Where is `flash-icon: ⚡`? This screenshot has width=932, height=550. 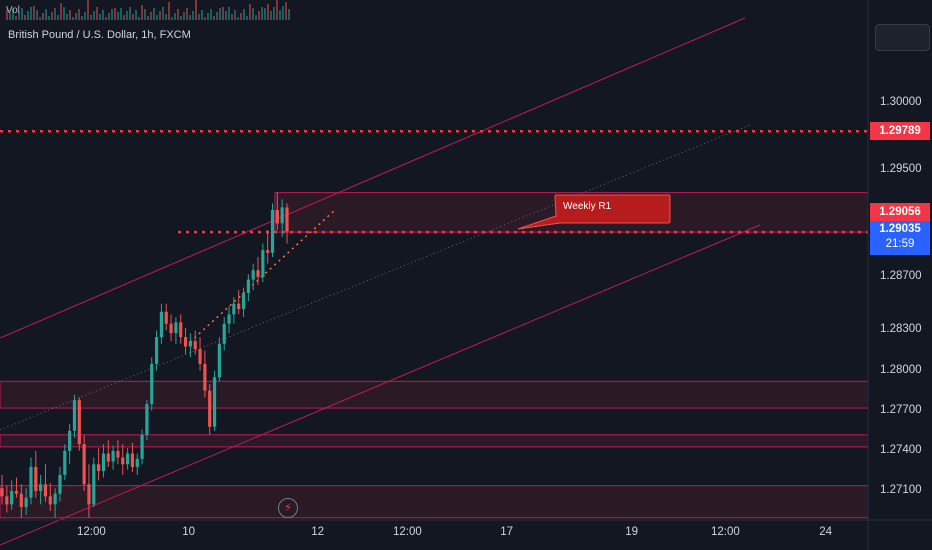
flash-icon: ⚡ is located at coordinates (288, 508).